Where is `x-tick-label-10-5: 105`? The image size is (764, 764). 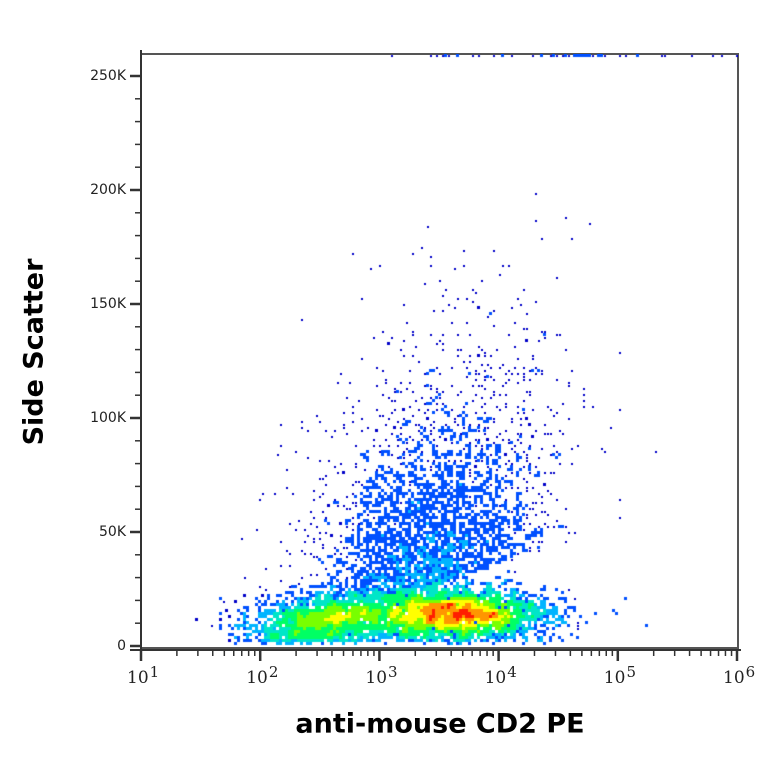
x-tick-label-10-5: 105 is located at coordinates (619, 675).